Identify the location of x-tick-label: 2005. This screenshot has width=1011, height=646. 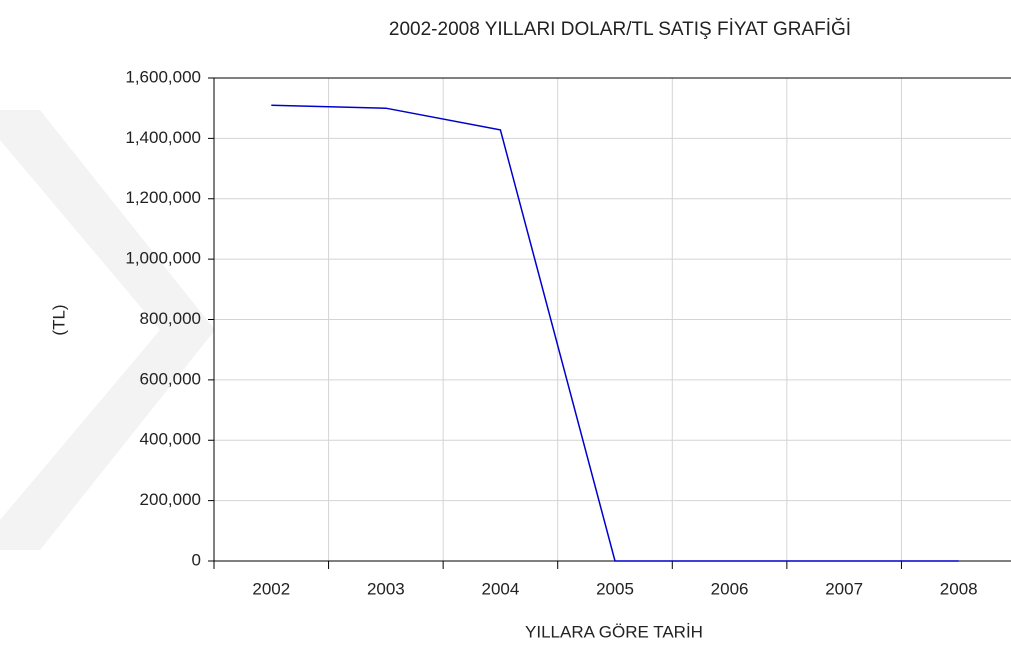
(615, 588).